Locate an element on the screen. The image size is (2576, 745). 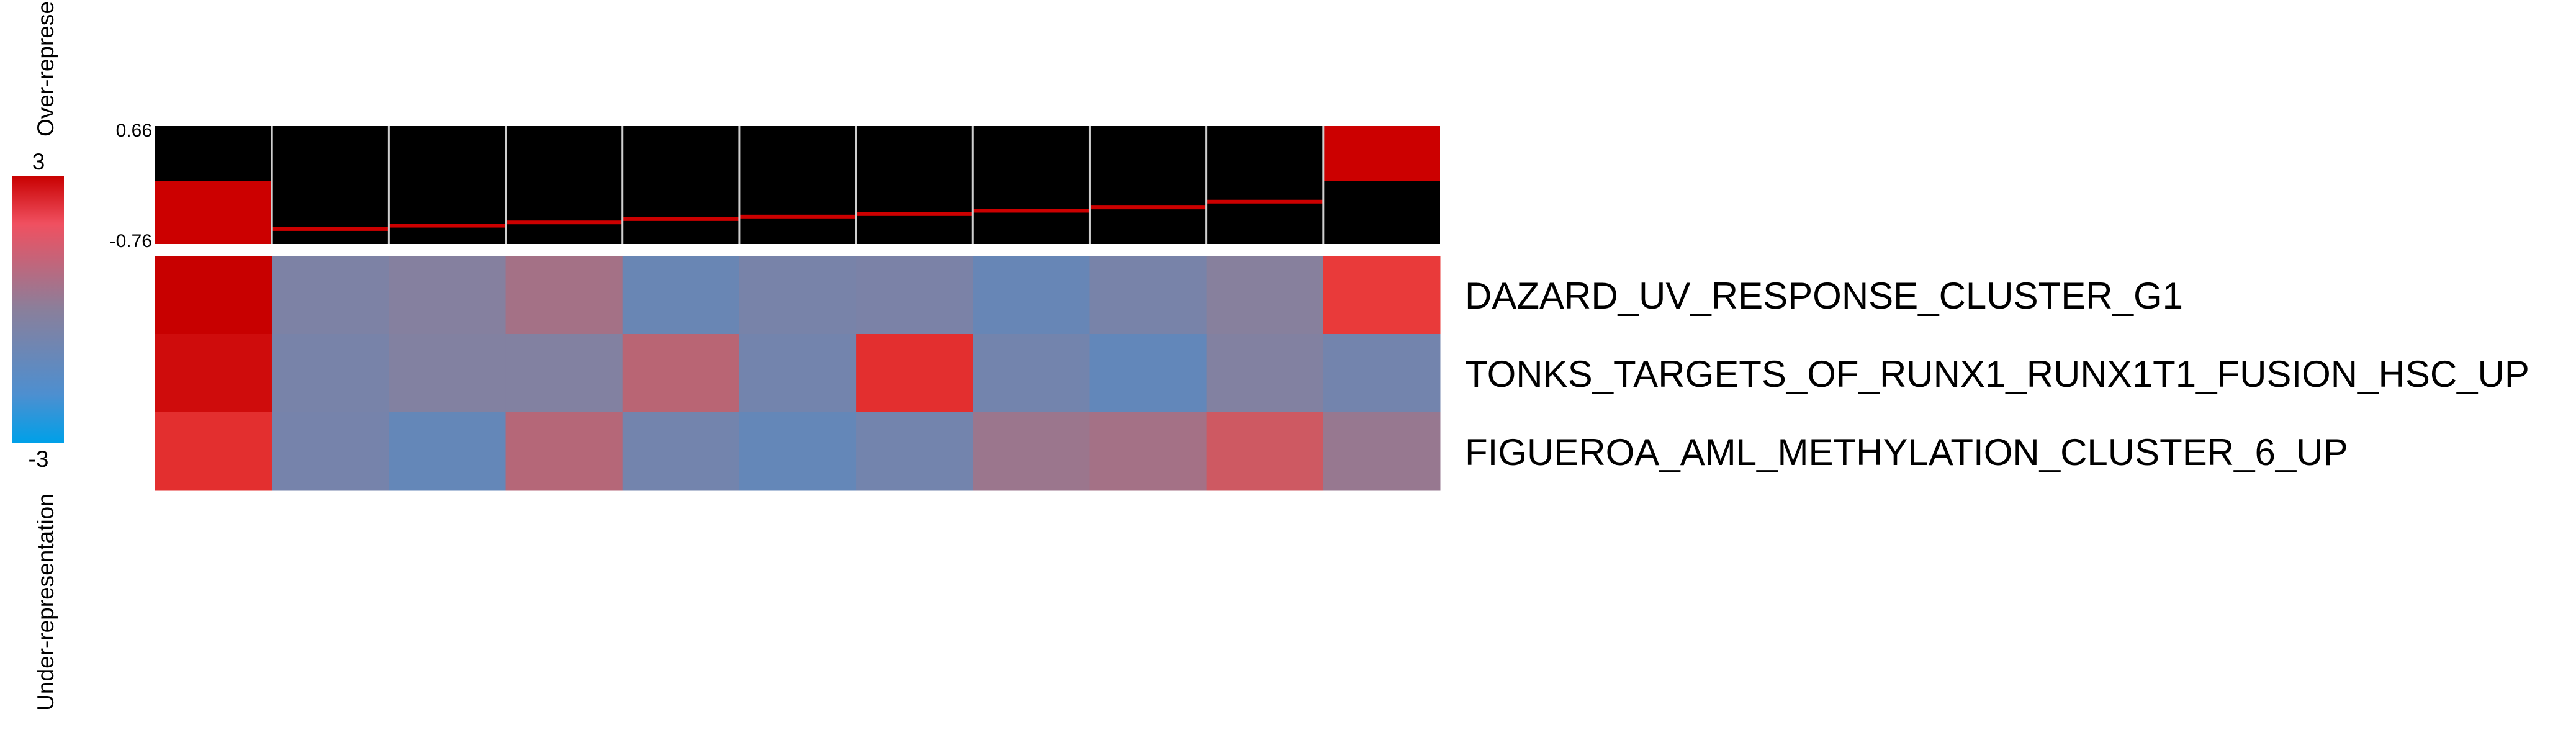
legend-min-label: -3 is located at coordinates (39, 459).